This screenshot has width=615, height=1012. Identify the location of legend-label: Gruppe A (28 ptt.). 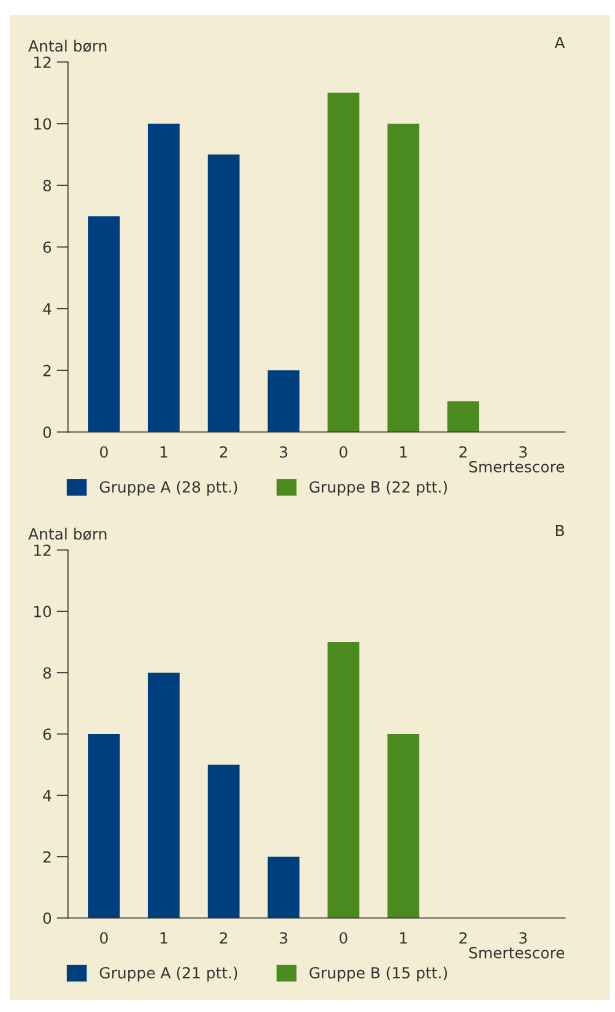
(168, 488).